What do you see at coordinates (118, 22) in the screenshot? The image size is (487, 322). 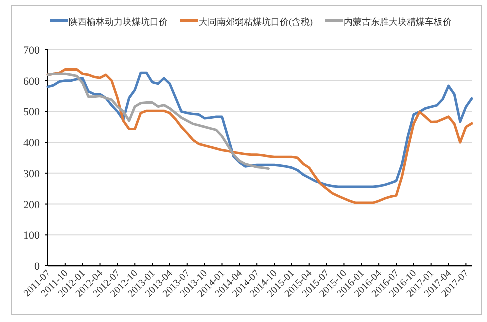 I see `legend-label: 陕西榆林动力块煤坑口价` at bounding box center [118, 22].